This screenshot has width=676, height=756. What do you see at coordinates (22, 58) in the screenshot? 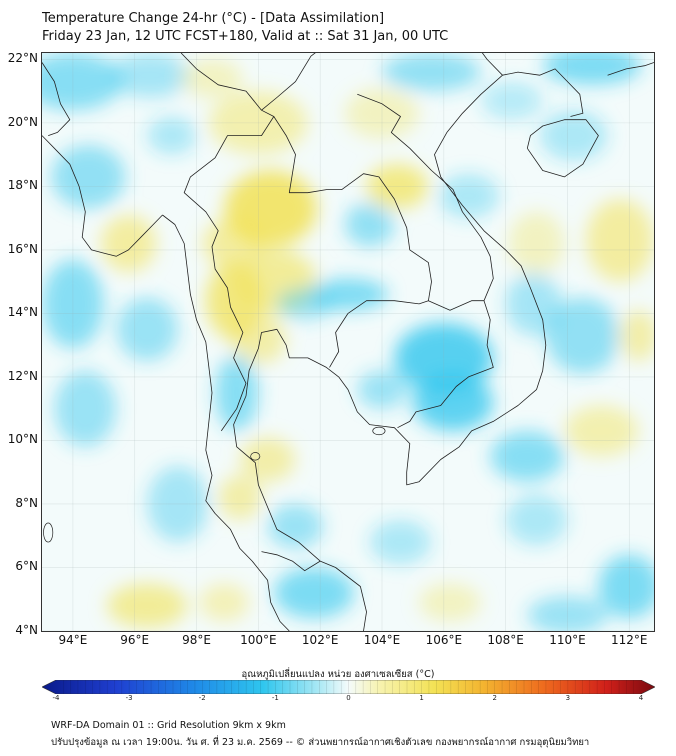
I see `lat-label: 22°N` at bounding box center [22, 58].